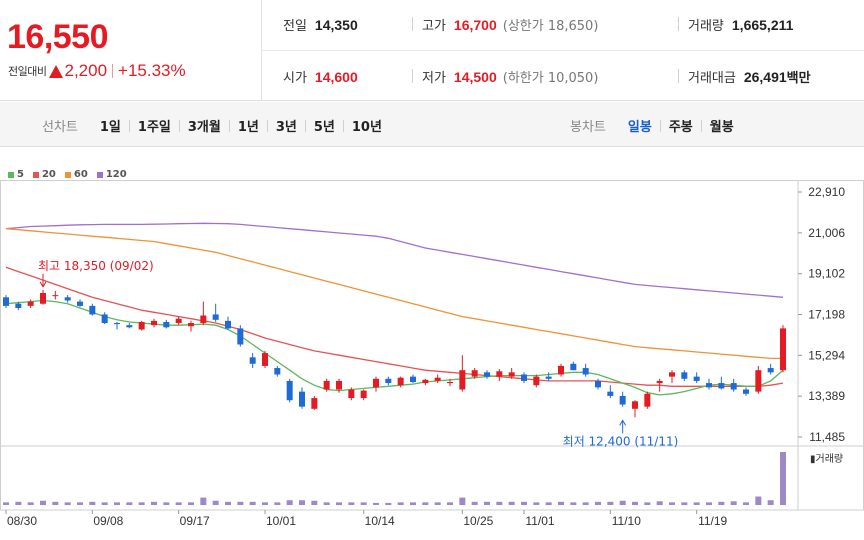  Describe the element at coordinates (286, 127) in the screenshot. I see `tab-3years: 3년` at that location.